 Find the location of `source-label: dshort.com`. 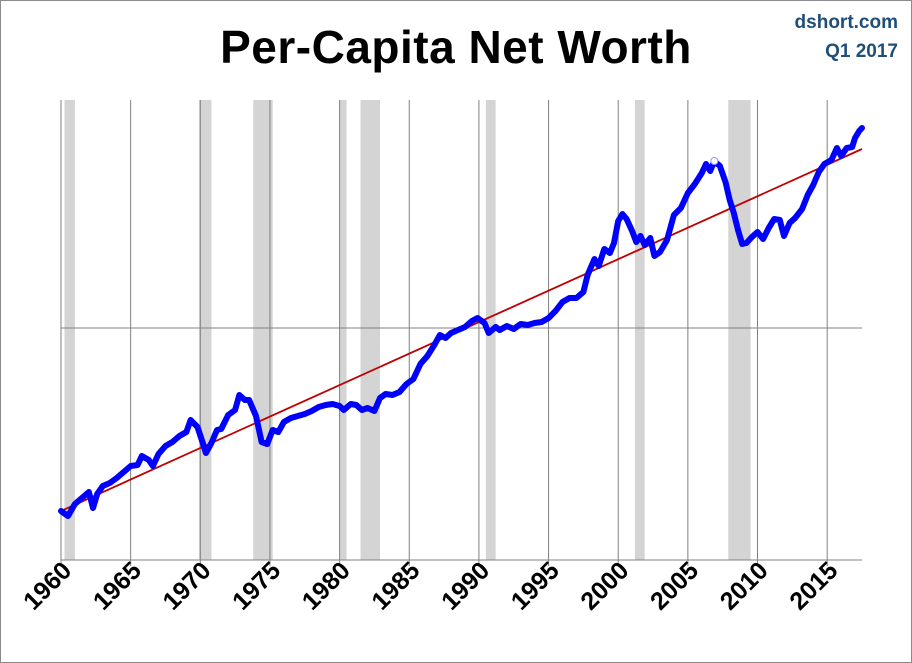

source-label: dshort.com is located at coordinates (846, 22).